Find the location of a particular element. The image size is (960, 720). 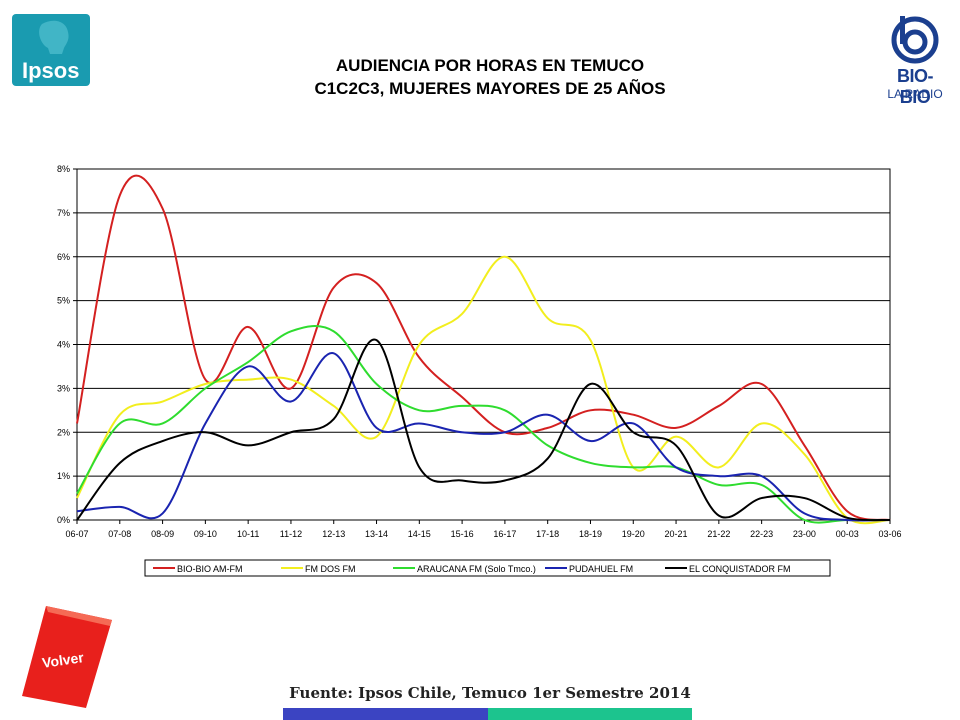

ipsos-logo: Ipsos is located at coordinates (51, 50).